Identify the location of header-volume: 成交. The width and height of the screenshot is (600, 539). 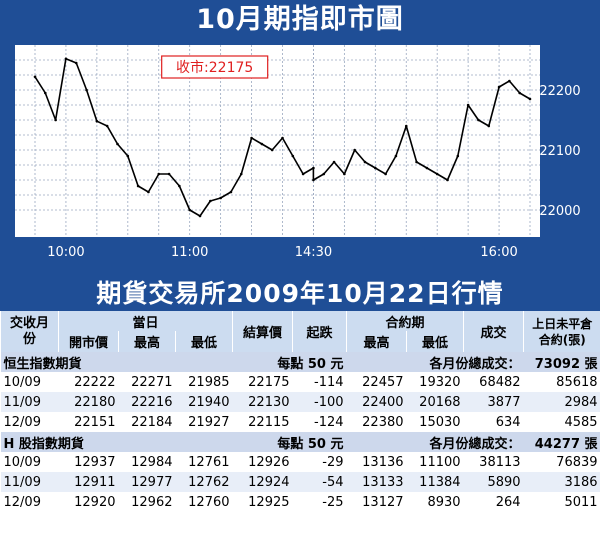
(493, 331).